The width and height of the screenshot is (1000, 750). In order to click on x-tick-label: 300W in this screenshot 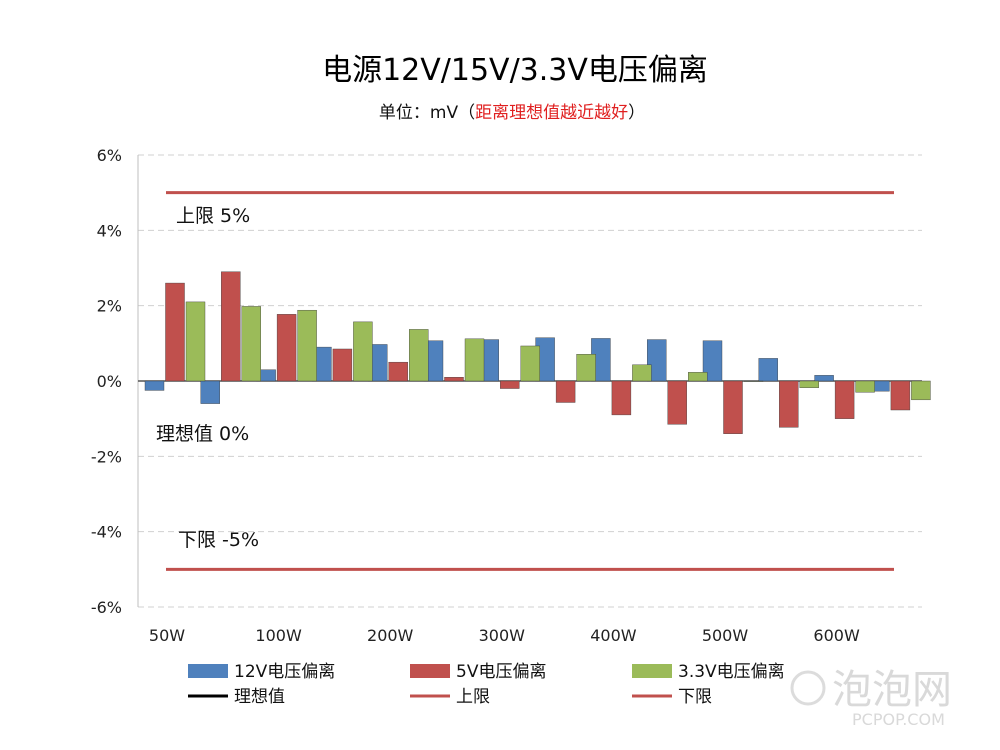, I will do `click(502, 635)`.